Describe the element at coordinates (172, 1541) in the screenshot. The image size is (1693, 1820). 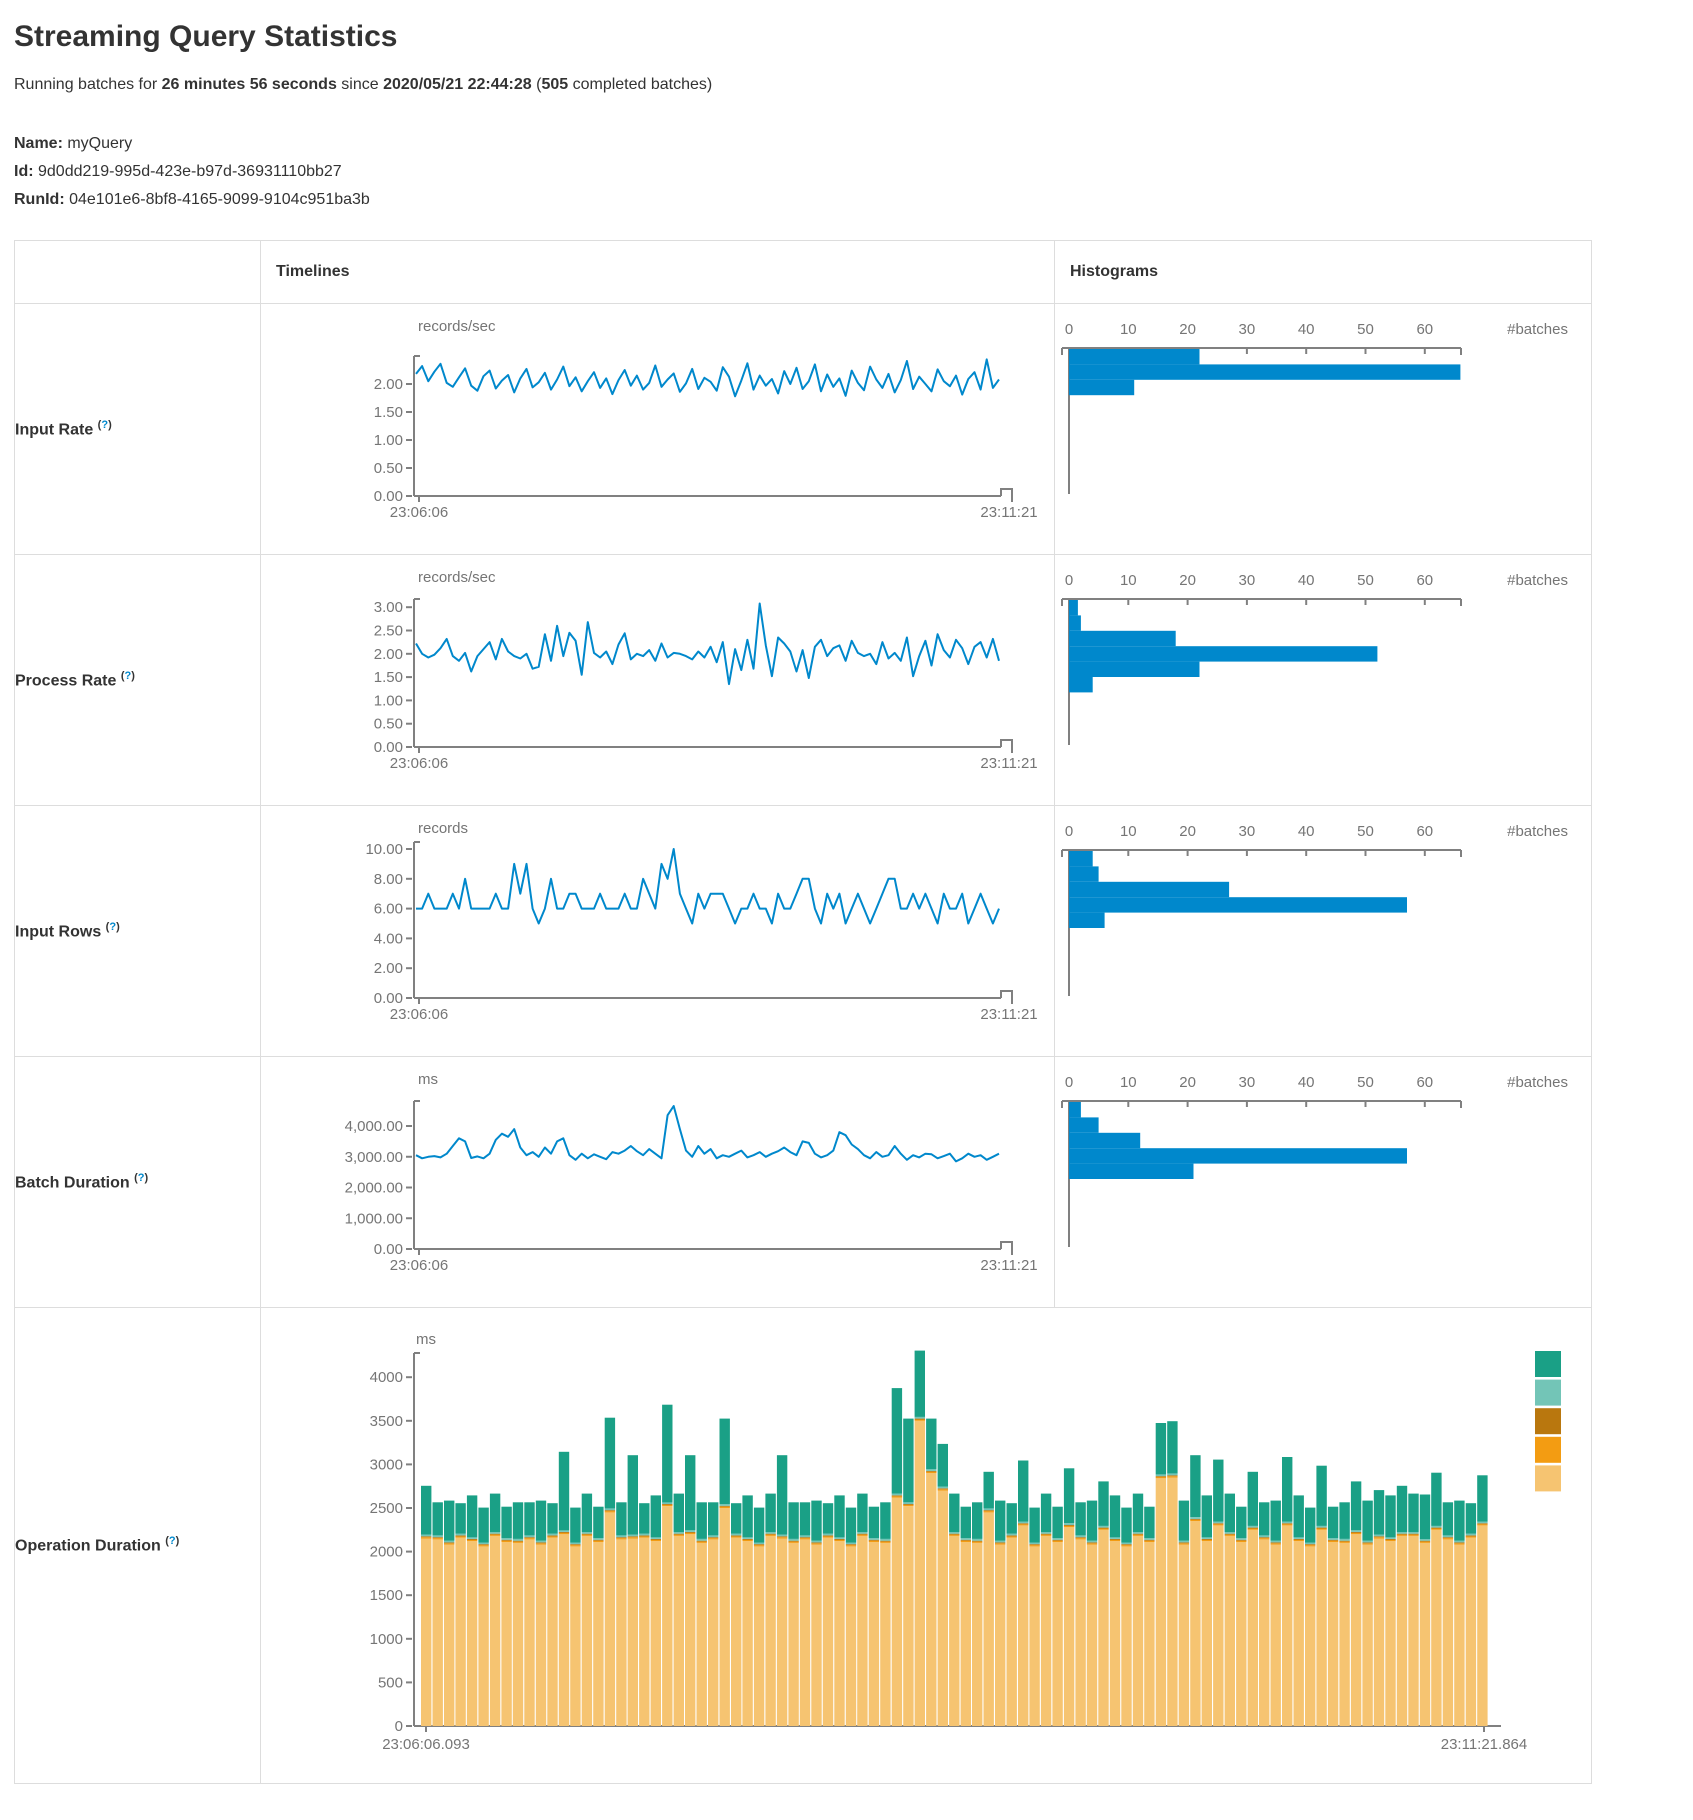
I see `operation-duration-help-icon: (?)` at that location.